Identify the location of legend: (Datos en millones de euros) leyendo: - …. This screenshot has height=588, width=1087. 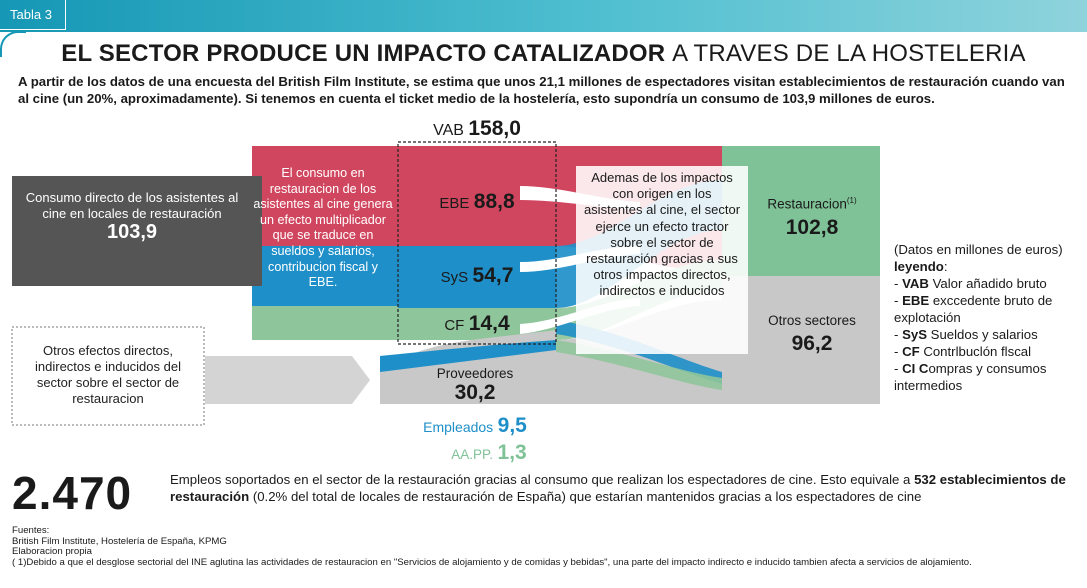
(989, 317).